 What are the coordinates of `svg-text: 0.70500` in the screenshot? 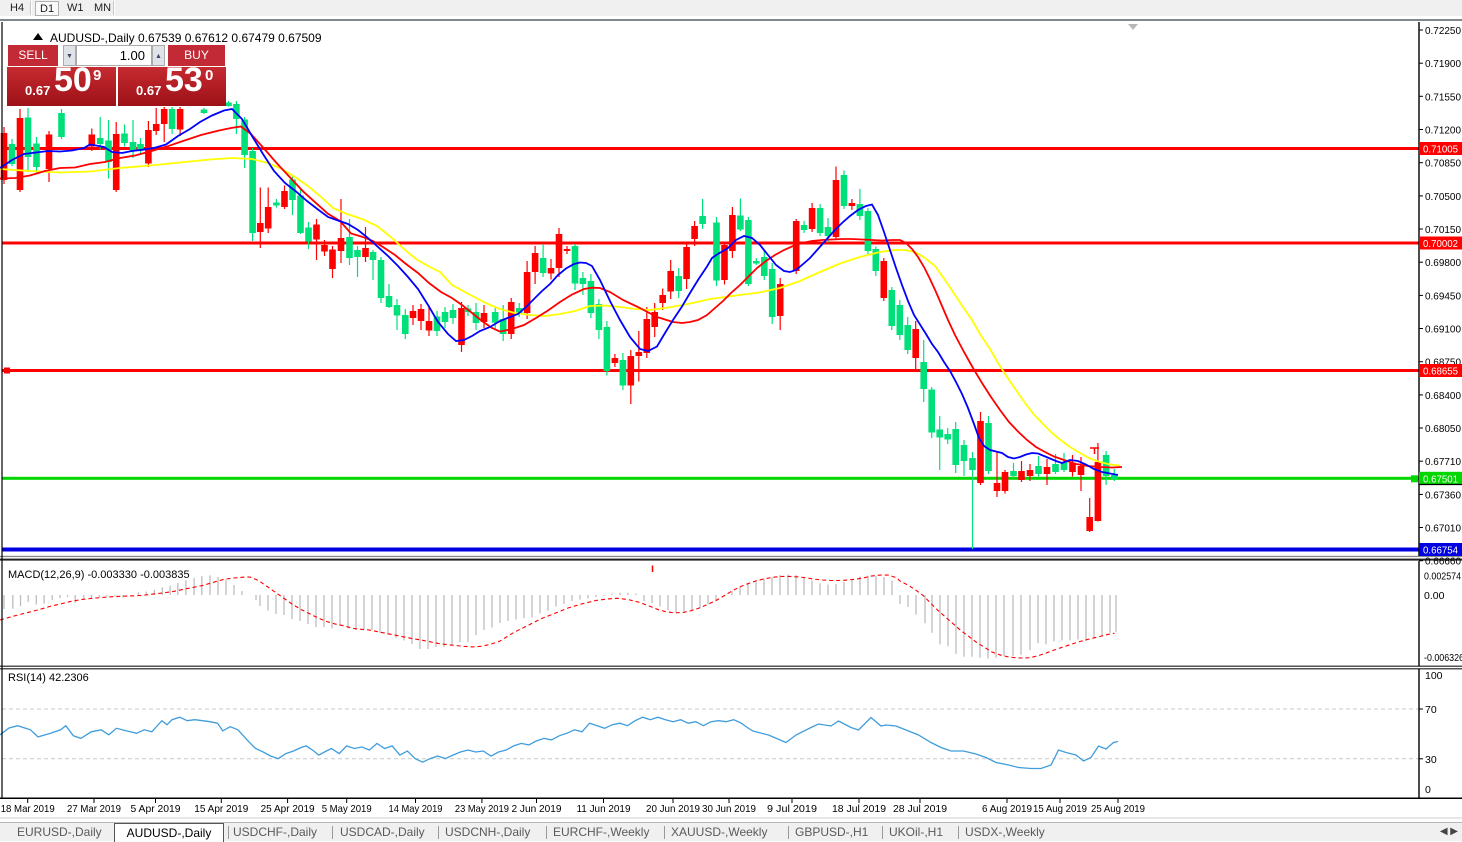 It's located at (1443, 197).